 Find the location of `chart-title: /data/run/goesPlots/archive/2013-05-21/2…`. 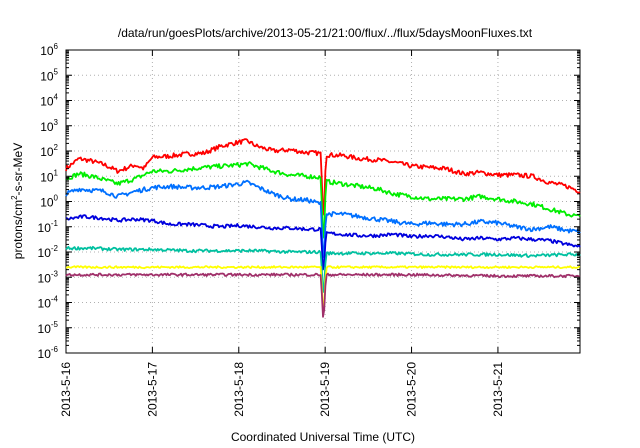

chart-title: /data/run/goesPlots/archive/2013-05-21/2… is located at coordinates (325, 33).